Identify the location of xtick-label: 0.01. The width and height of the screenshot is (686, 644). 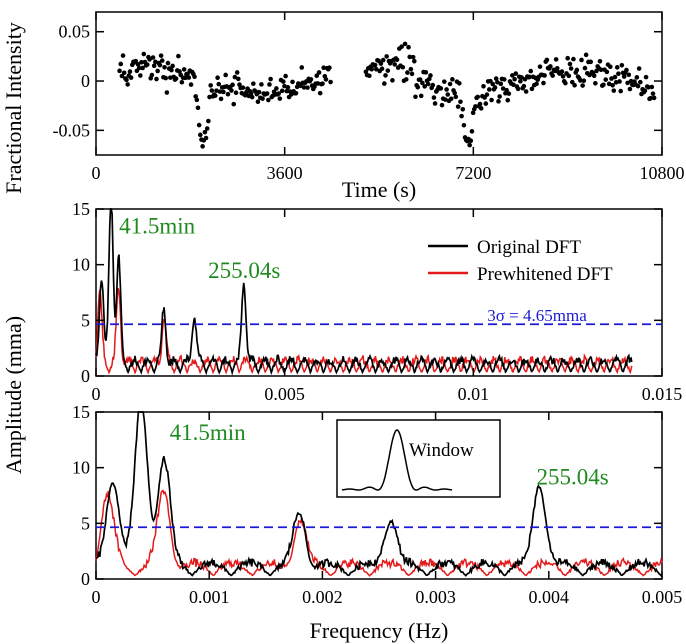
(474, 394).